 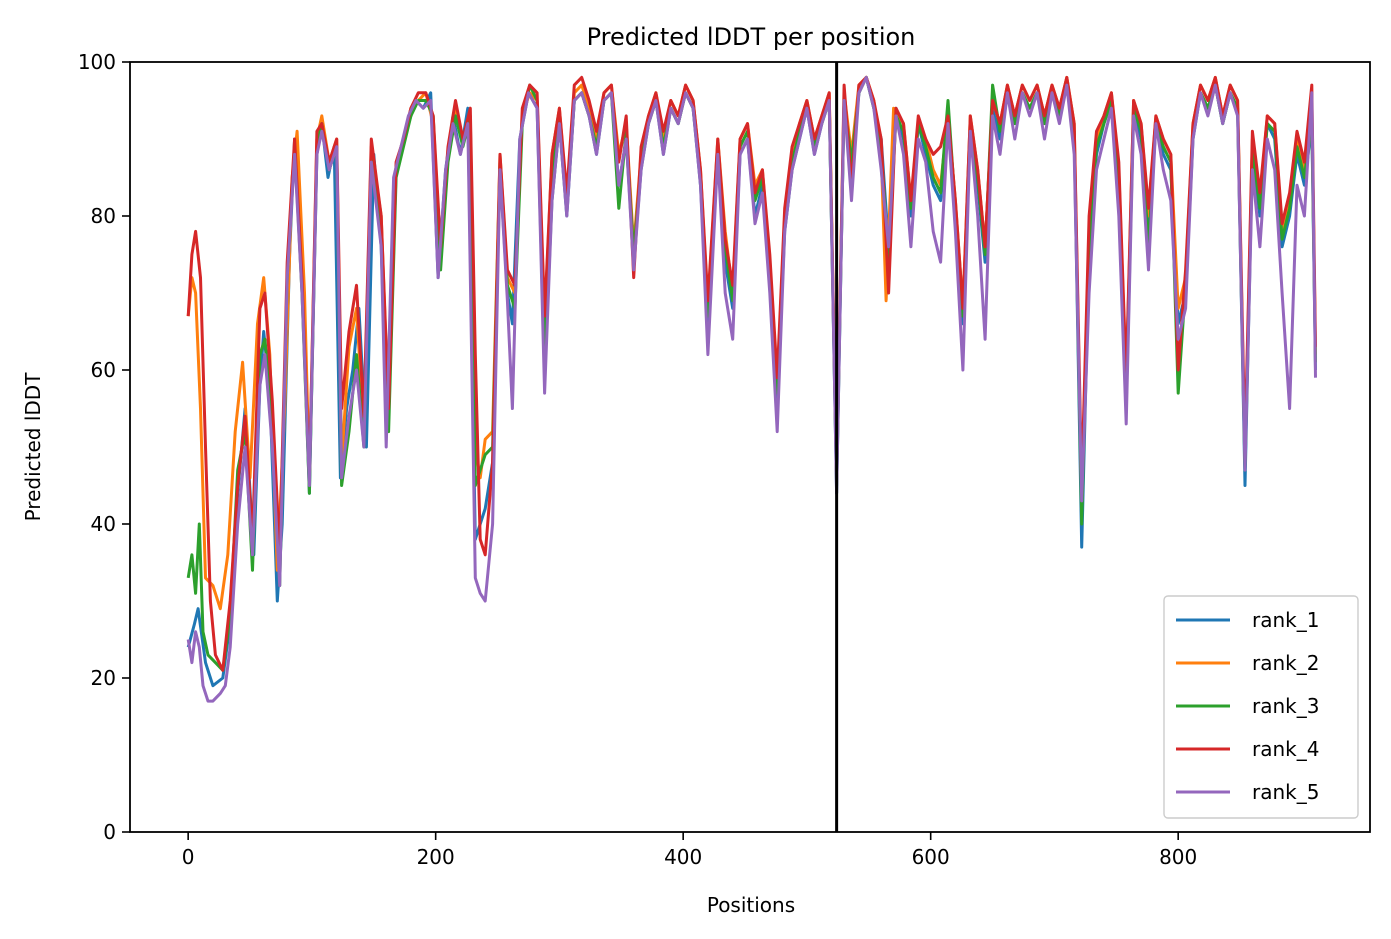 I want to click on legend-label-3: rank_3, so click(x=1285, y=706).